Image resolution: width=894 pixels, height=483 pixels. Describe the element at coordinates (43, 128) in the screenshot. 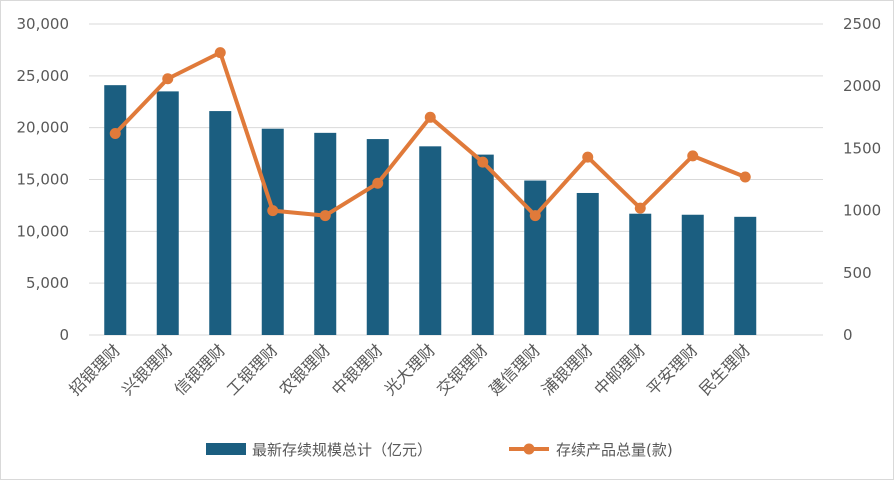

I see `left-tick-label: 20,000` at that location.